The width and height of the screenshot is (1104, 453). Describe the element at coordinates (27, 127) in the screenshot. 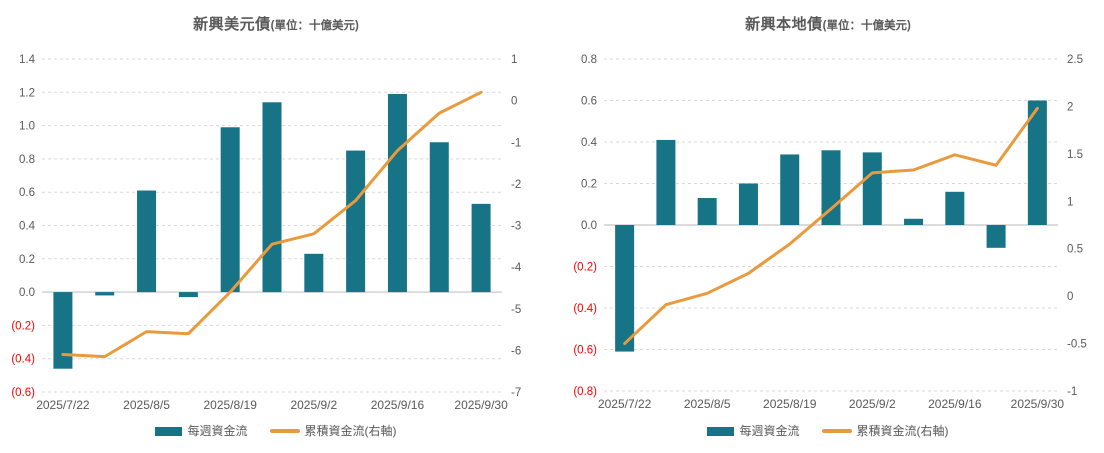

I see `left-axis-tick-label: 1.0` at that location.